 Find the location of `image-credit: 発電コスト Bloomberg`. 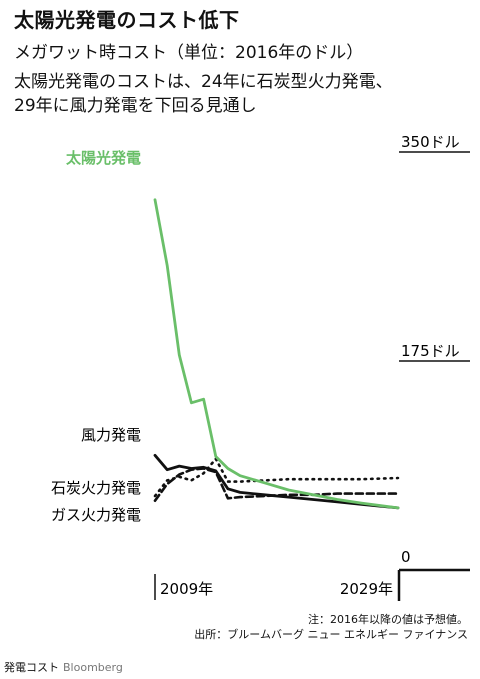

image-credit: 発電コスト Bloomberg is located at coordinates (63, 667).